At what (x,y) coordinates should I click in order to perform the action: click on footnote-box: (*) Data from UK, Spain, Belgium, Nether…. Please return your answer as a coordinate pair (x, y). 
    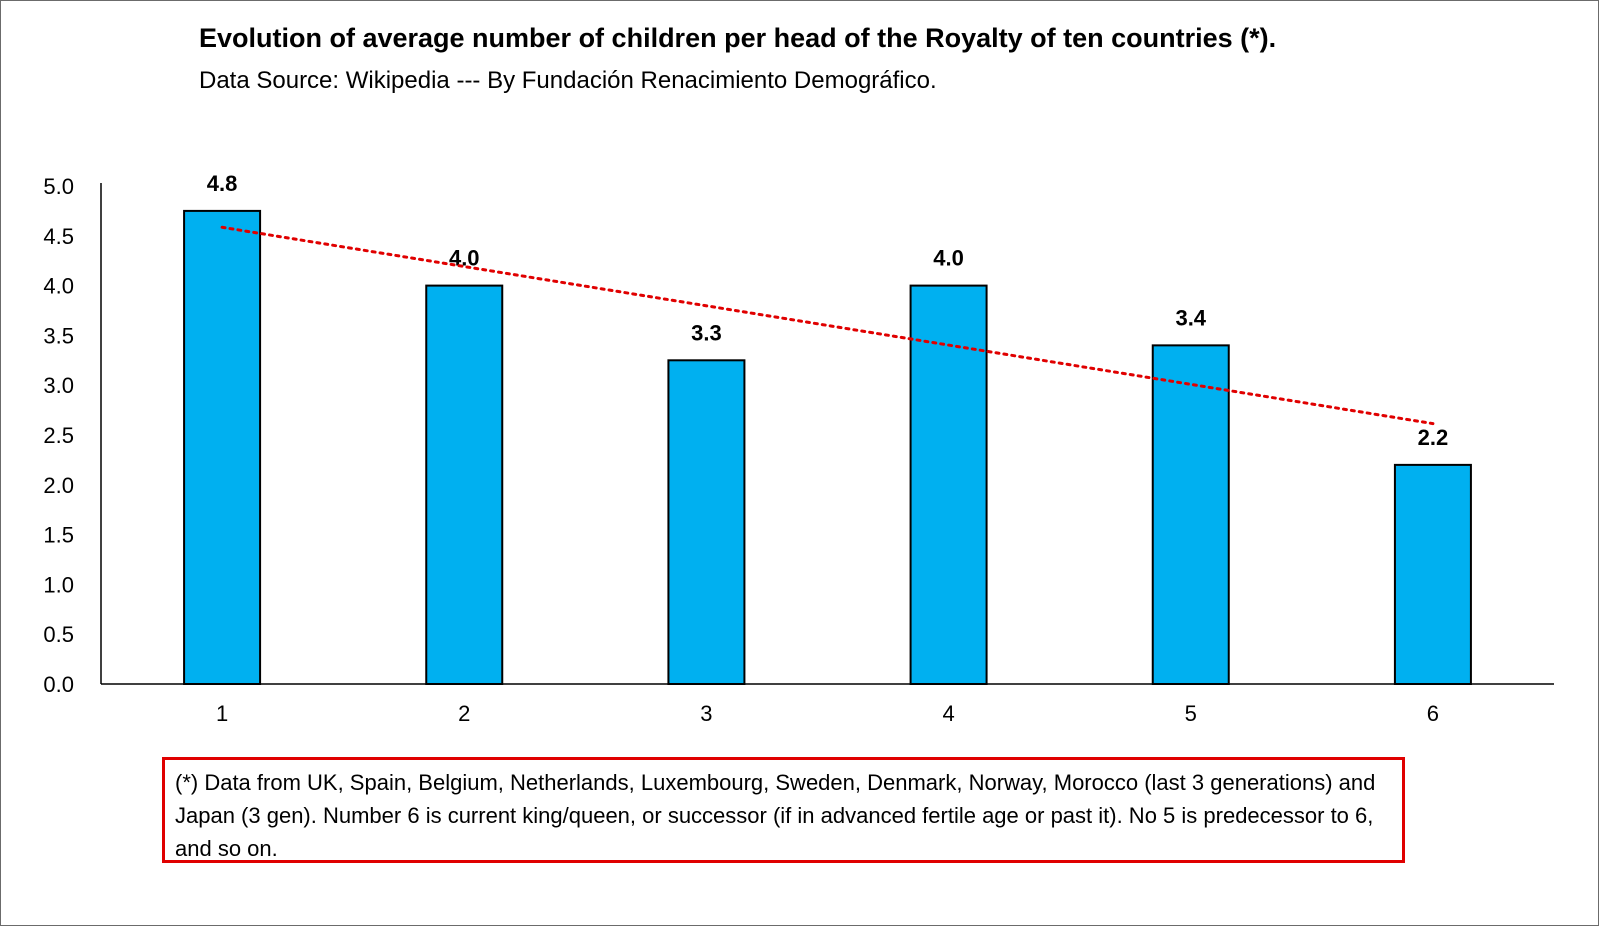
    Looking at the image, I should click on (783, 810).